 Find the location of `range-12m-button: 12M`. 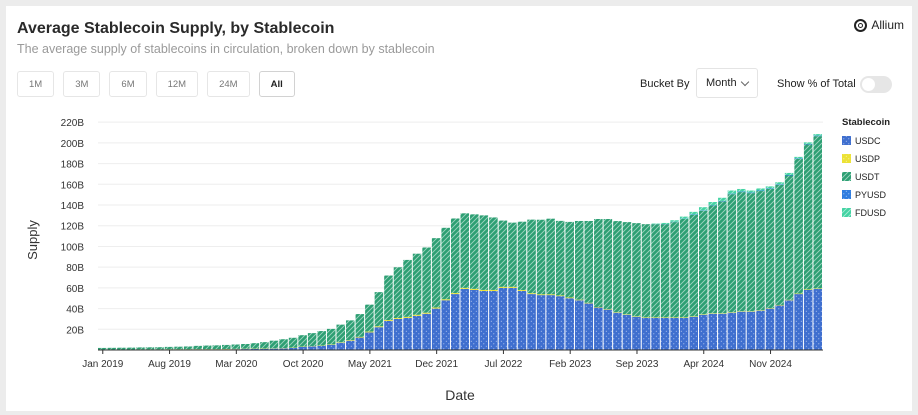

range-12m-button: 12M is located at coordinates (177, 84).